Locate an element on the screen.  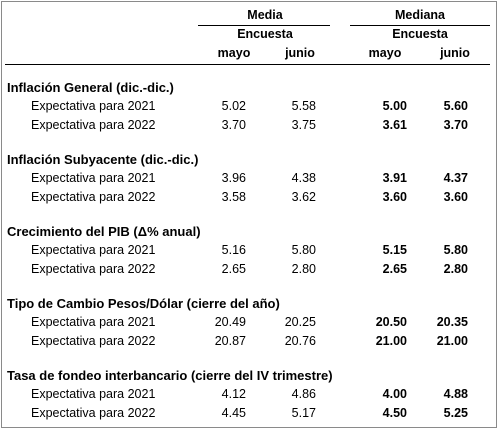
media-junio-value: 4.86 is located at coordinates (303, 394).